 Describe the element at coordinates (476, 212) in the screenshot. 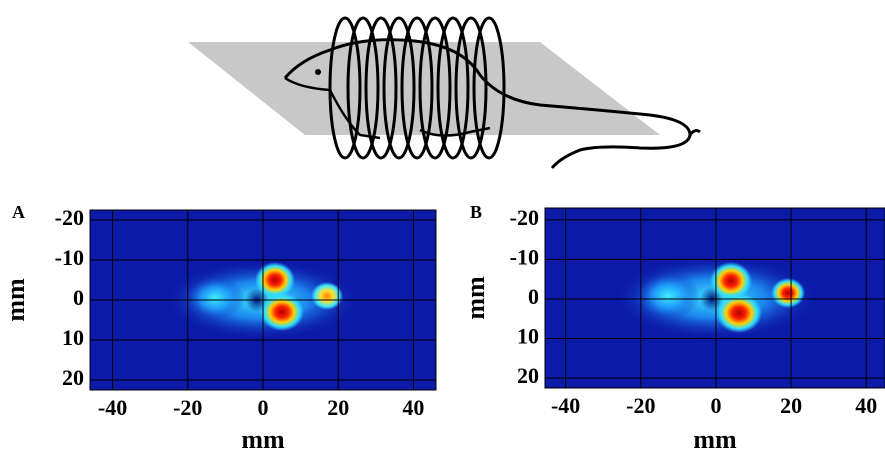

I see `panel-label: B` at that location.